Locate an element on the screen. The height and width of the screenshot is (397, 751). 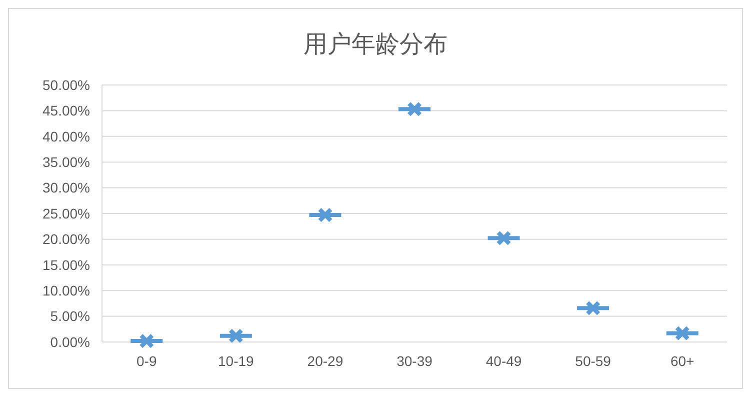
x-tick-label: 60+ is located at coordinates (682, 361).